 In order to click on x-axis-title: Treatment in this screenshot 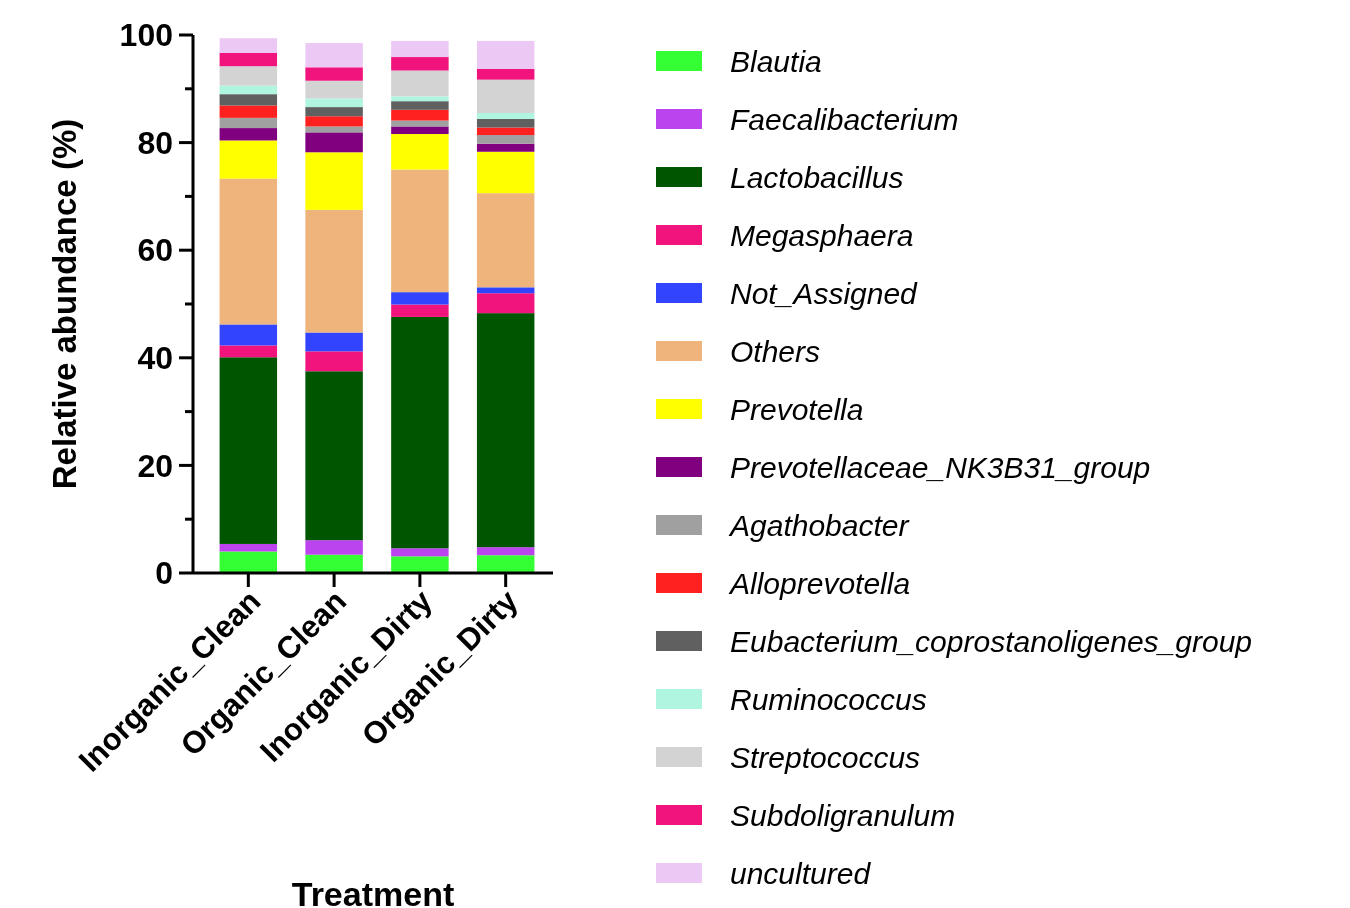, I will do `click(373, 891)`.